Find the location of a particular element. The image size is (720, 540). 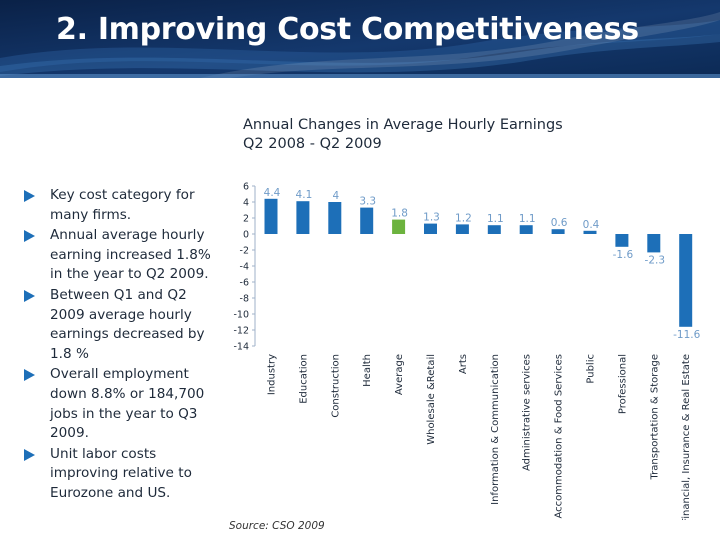

category-label-2: Construction is located at coordinates (335, 386).